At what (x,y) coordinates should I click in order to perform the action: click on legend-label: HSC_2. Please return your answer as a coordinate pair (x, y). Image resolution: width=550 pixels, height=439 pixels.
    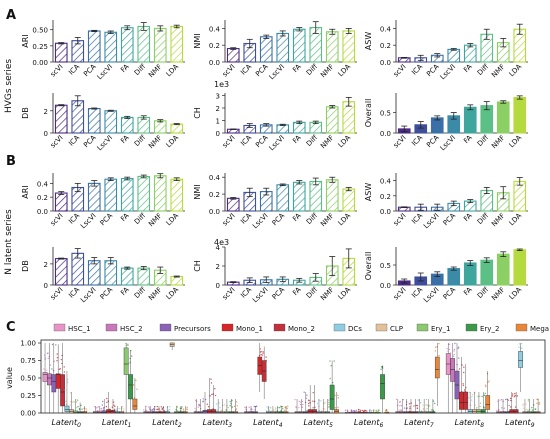
    Looking at the image, I should click on (131, 329).